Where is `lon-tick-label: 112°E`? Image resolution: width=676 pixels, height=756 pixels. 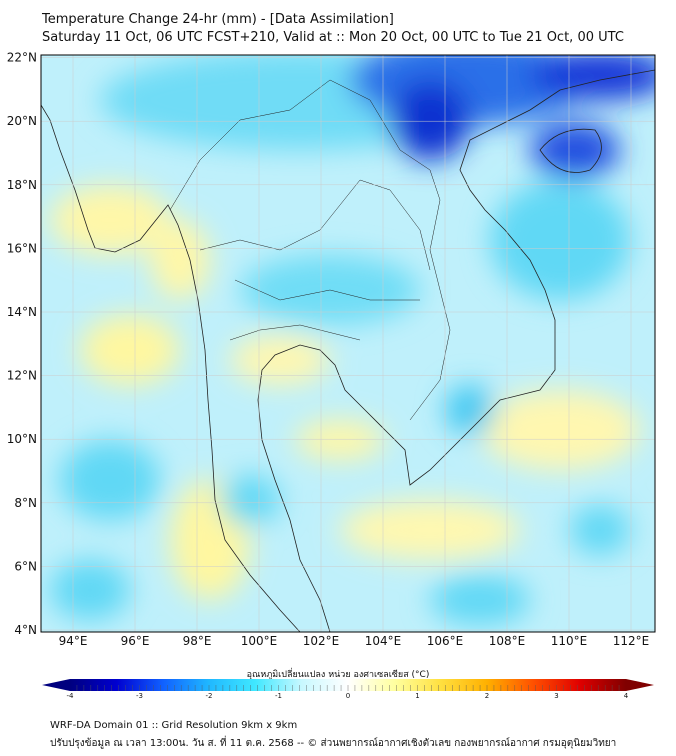
lon-tick-label: 112°E is located at coordinates (631, 641).